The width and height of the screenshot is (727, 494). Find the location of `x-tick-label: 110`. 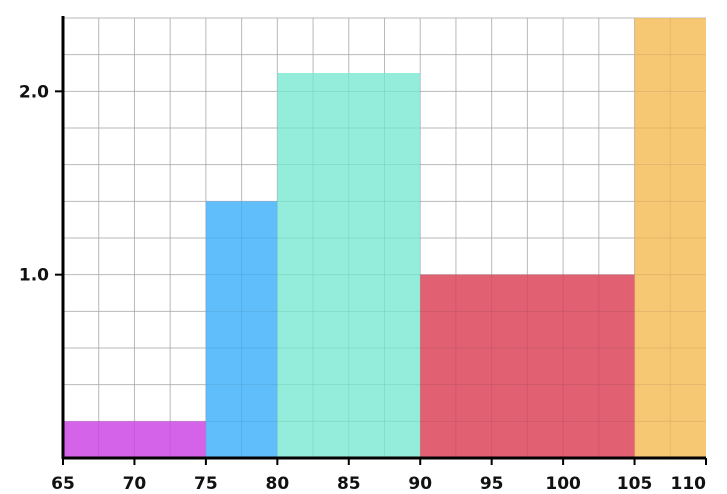

x-tick-label: 110 is located at coordinates (689, 484).